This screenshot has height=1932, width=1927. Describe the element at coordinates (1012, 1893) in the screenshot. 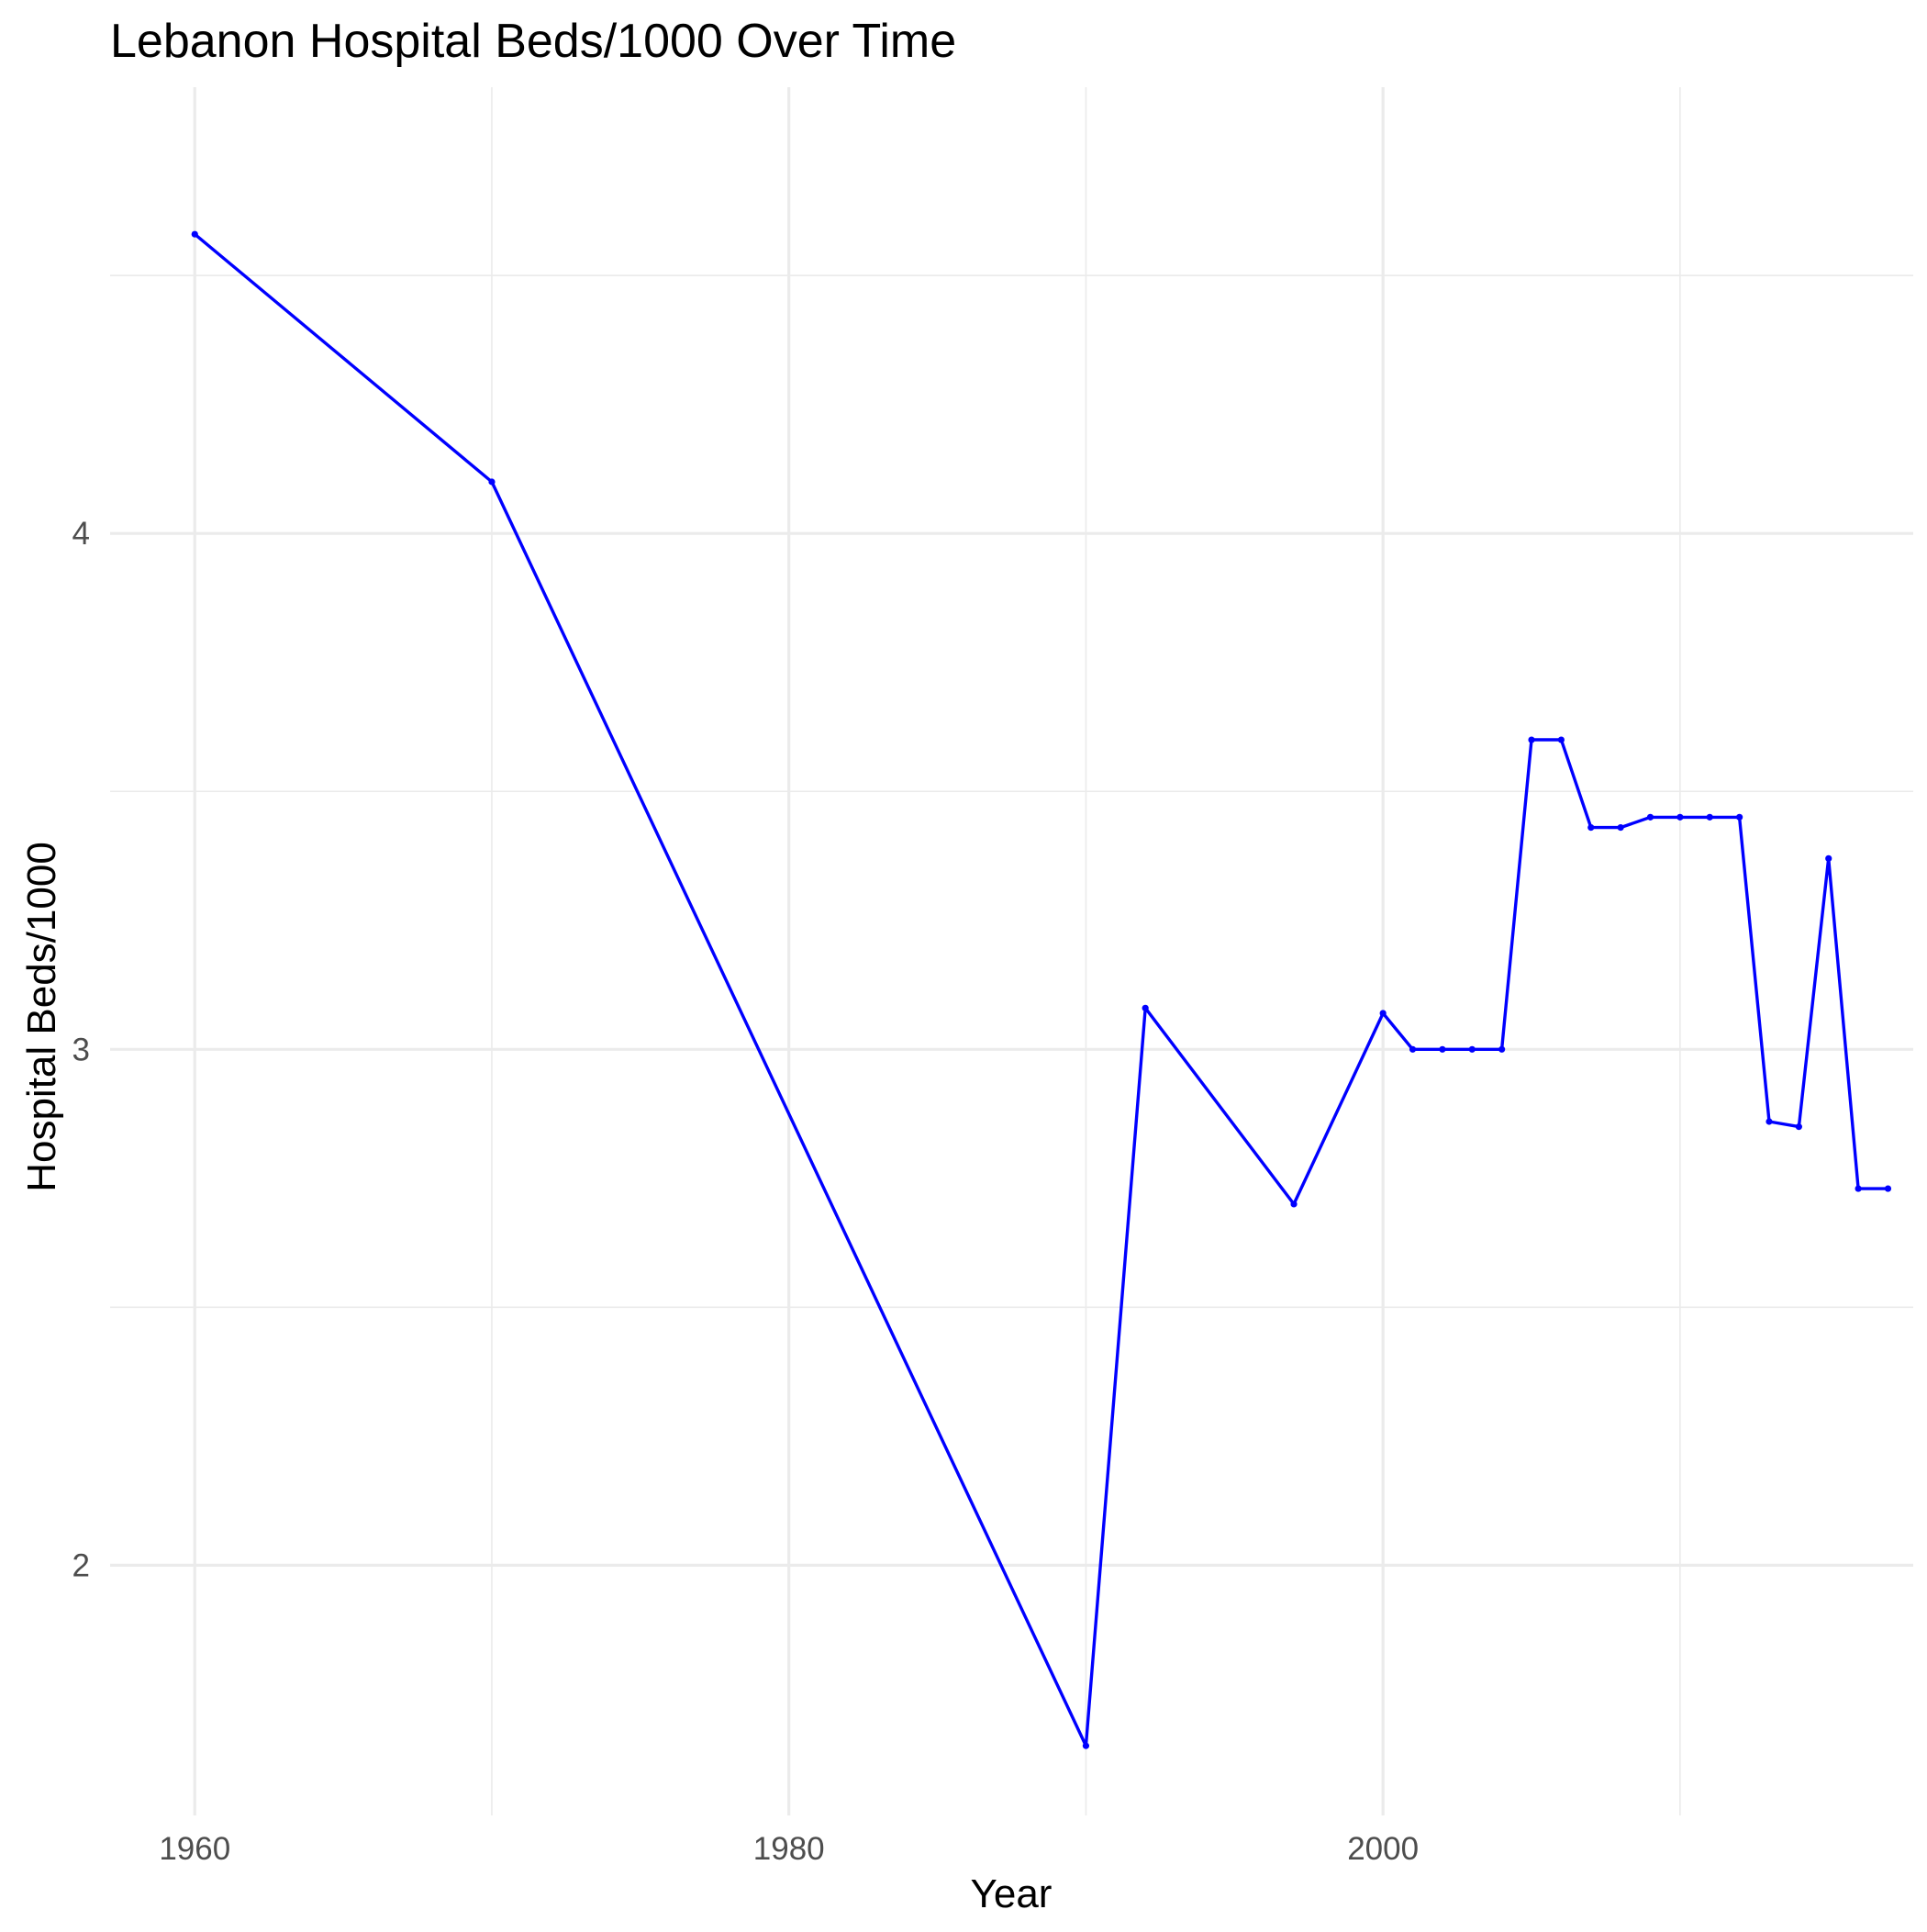

I see `x-axis-title: Year` at that location.